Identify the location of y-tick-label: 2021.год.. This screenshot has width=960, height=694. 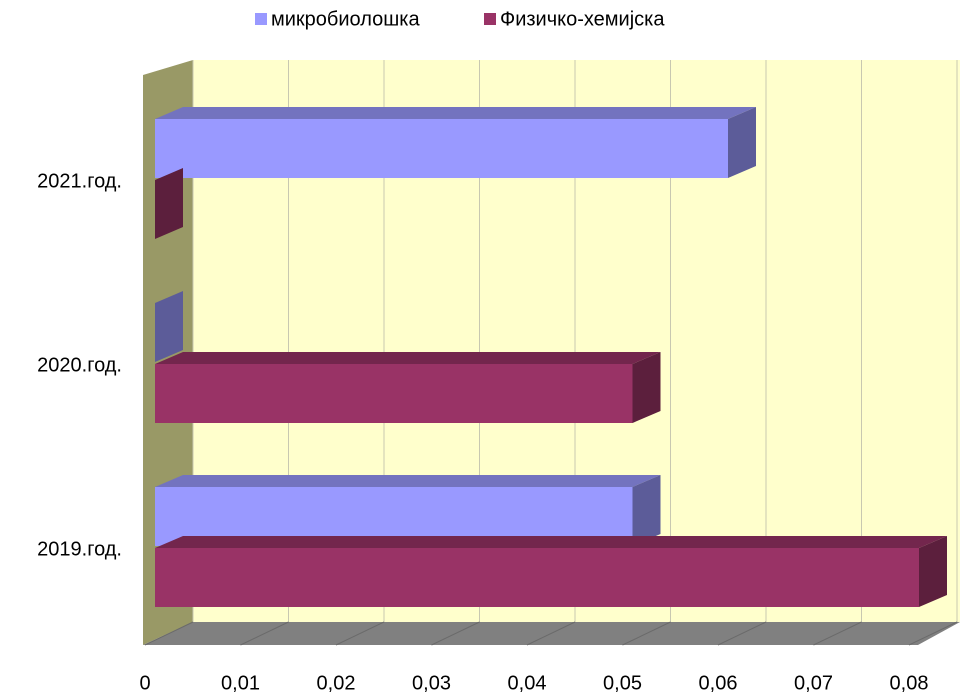
(79, 181).